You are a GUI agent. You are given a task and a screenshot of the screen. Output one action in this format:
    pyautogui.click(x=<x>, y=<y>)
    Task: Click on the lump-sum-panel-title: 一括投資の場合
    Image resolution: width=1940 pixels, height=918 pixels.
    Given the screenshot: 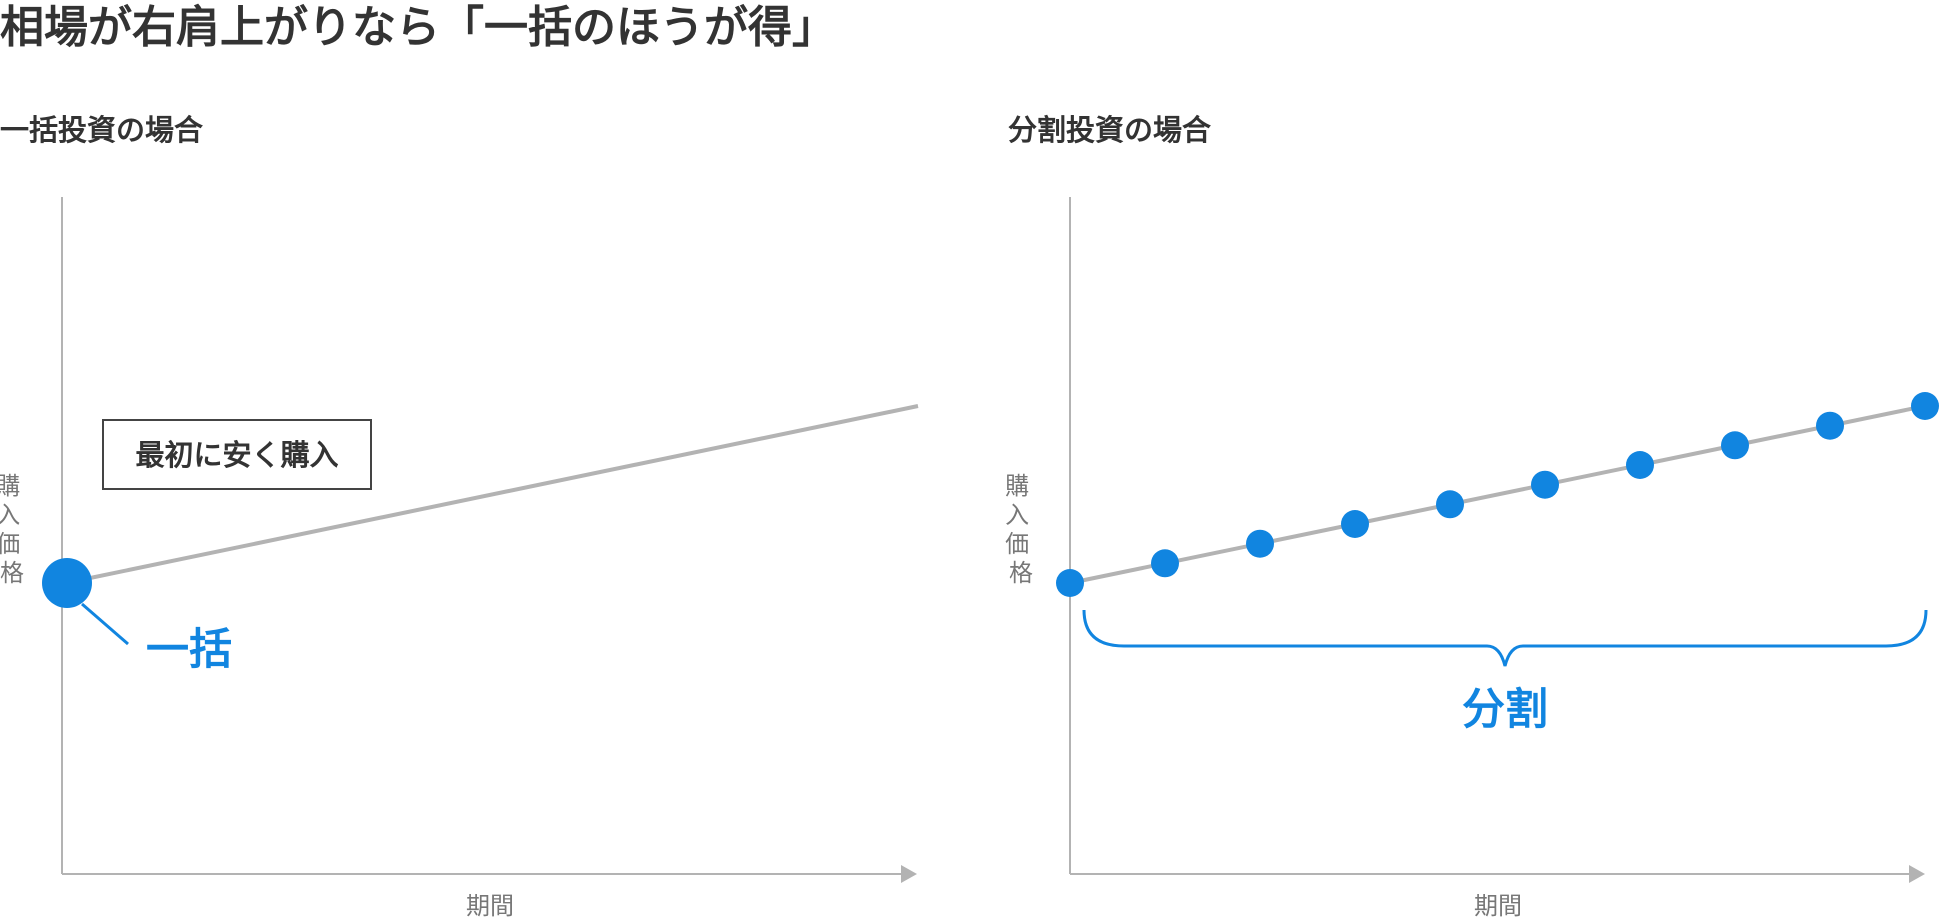 What is the action you would take?
    pyautogui.click(x=102, y=130)
    